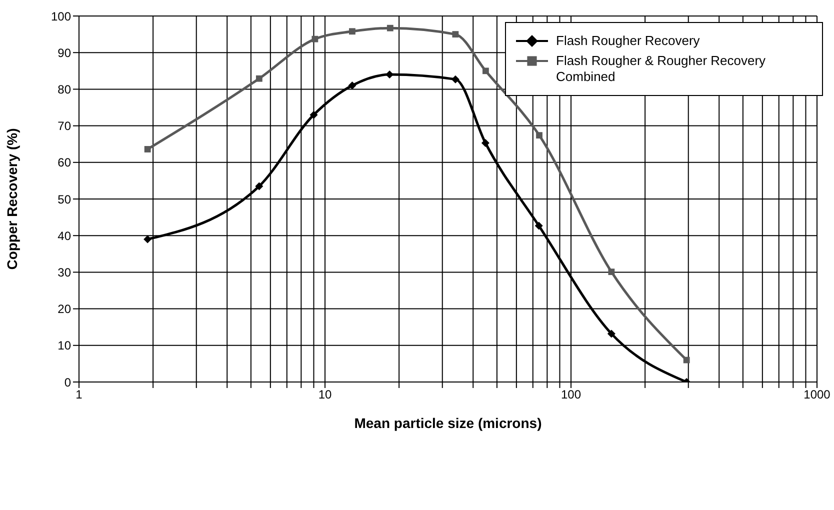 The width and height of the screenshot is (834, 510). I want to click on y-tick-label: 30, so click(65, 272).